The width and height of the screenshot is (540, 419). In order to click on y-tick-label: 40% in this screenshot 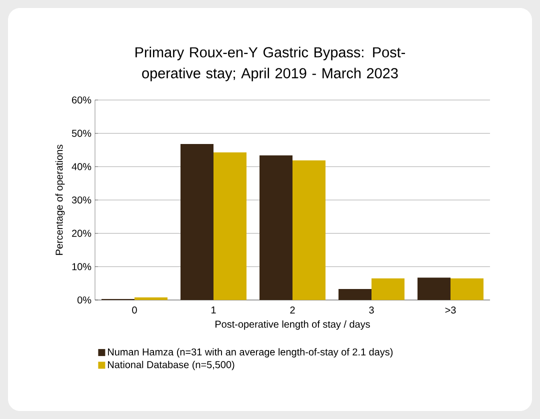, I will do `click(82, 166)`.